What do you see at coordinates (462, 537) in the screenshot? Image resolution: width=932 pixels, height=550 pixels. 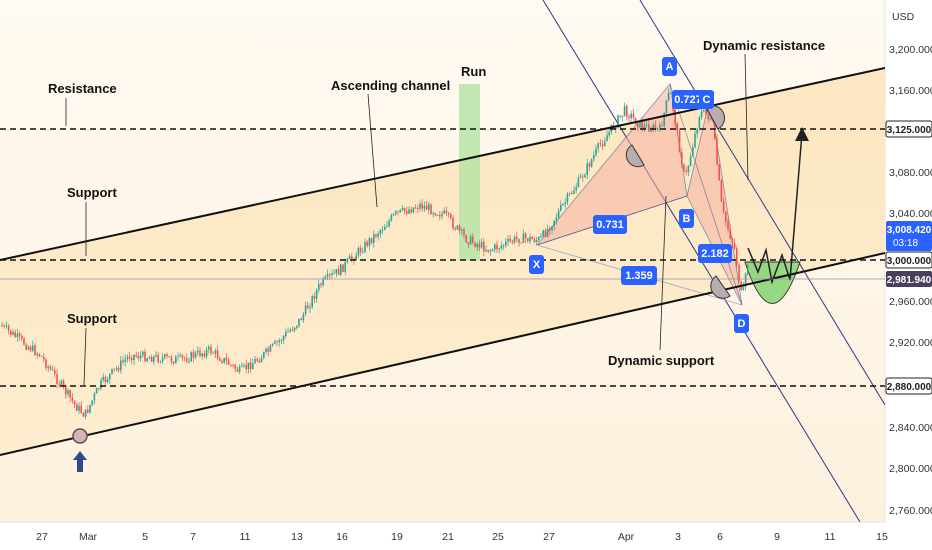 I see `time-axis: 27 Mar 5 7 11 13 16 19 21 25 27 Apr 3 6 9 11 15` at bounding box center [462, 537].